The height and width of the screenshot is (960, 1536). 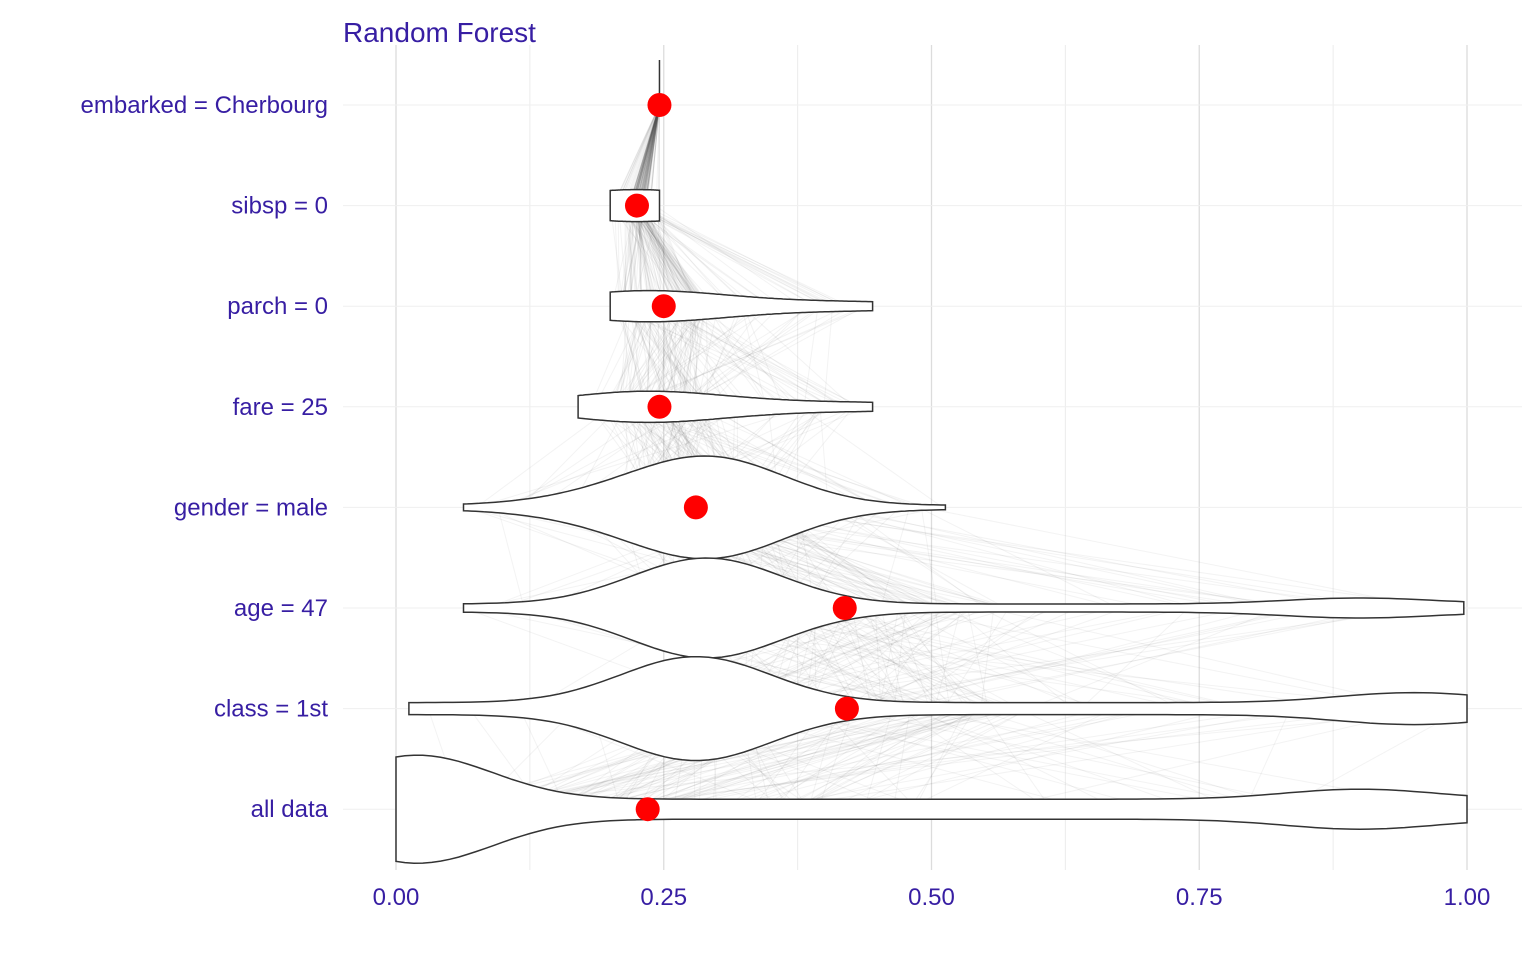 What do you see at coordinates (290, 809) in the screenshot?
I see `y-tick-label: all data` at bounding box center [290, 809].